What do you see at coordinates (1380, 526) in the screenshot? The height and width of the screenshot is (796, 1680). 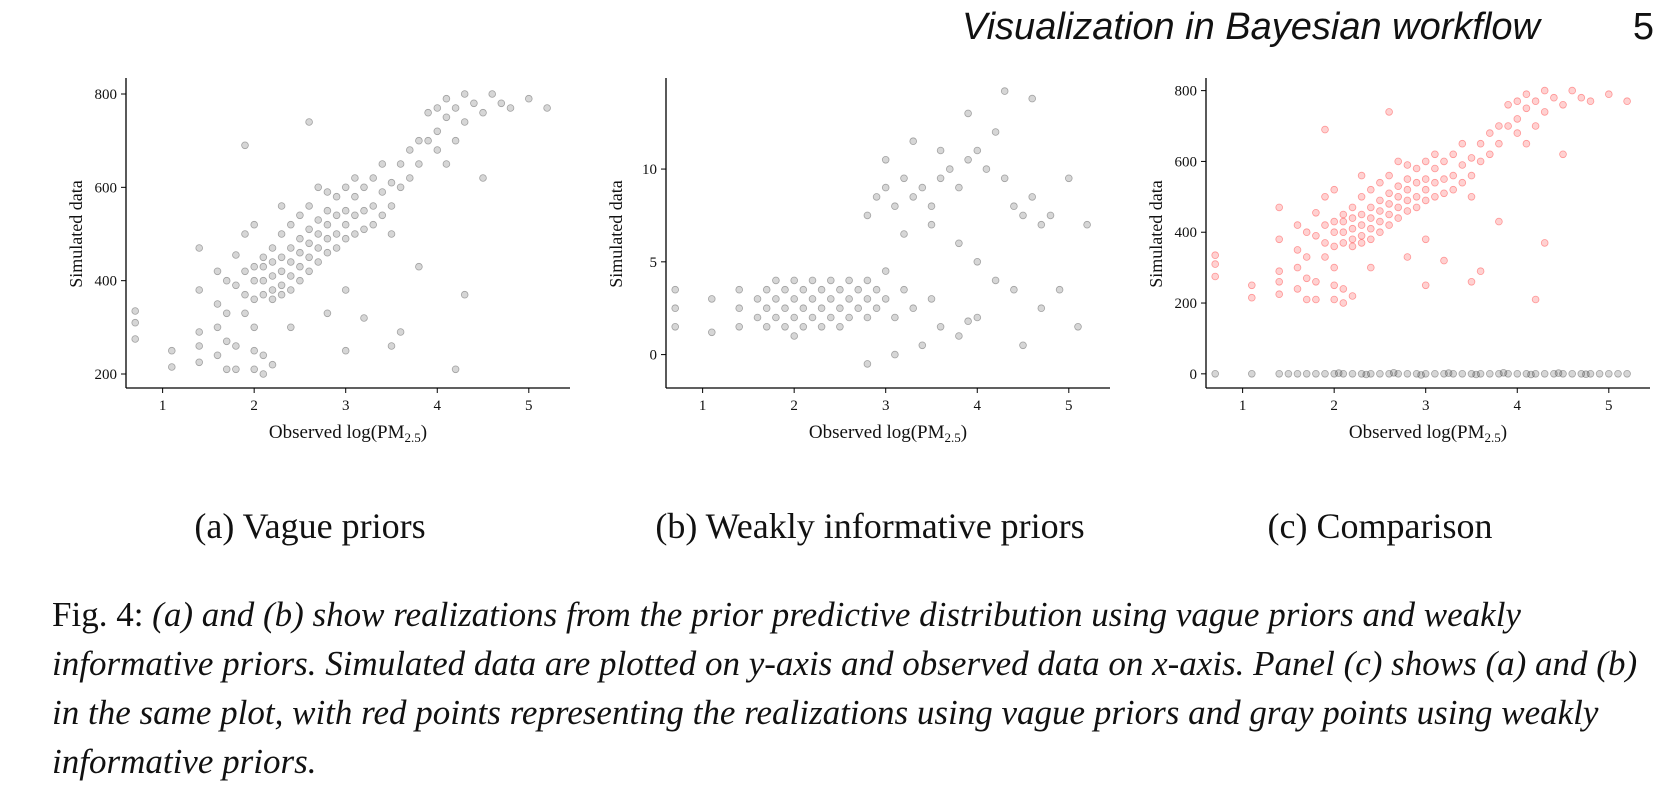 I see `subcaption-c: (c) Comparison` at bounding box center [1380, 526].